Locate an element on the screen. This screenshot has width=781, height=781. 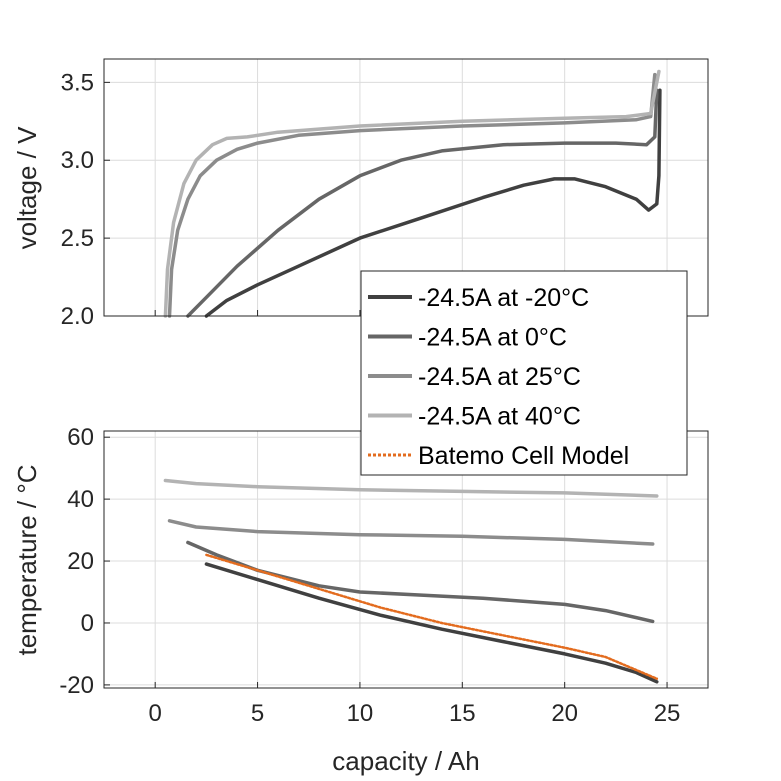
voltage-axis-label: voltage / V is located at coordinates (27, 188).